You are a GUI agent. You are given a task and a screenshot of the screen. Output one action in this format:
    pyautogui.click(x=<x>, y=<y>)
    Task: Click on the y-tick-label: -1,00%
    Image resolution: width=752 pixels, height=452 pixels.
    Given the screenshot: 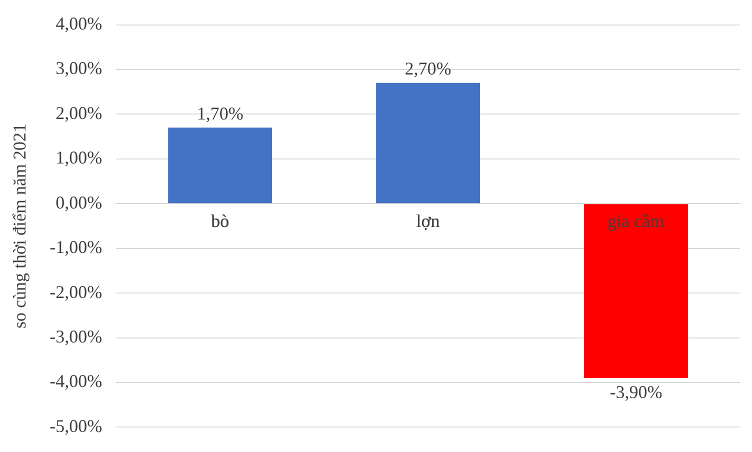 What is the action you would take?
    pyautogui.click(x=76, y=247)
    